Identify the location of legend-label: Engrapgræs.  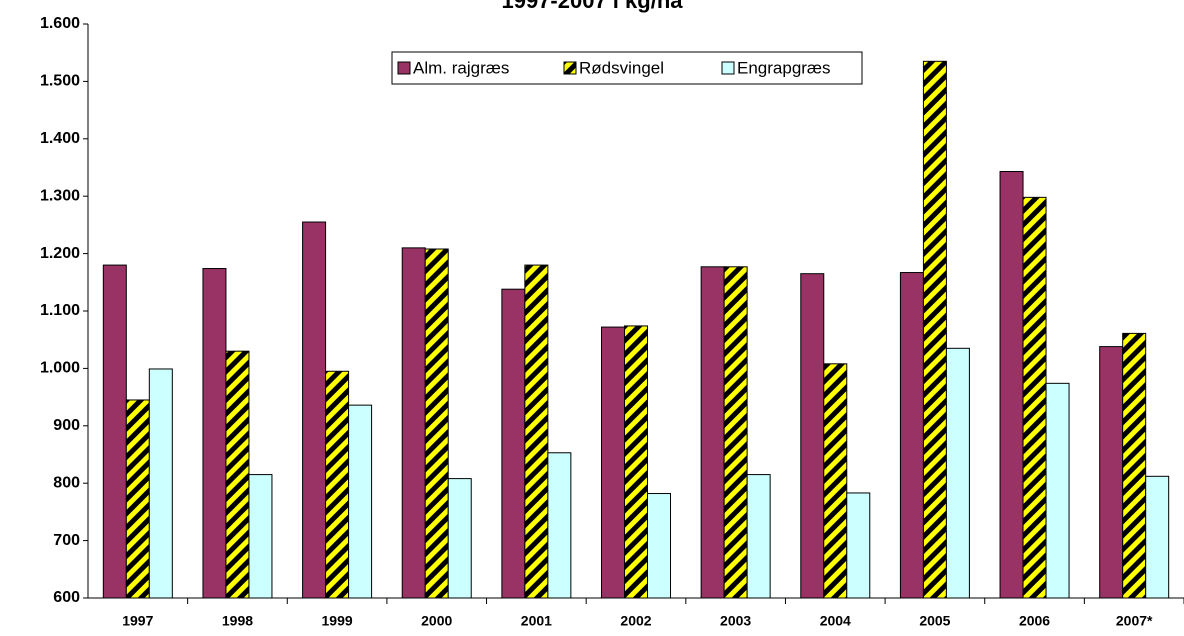
(784, 67).